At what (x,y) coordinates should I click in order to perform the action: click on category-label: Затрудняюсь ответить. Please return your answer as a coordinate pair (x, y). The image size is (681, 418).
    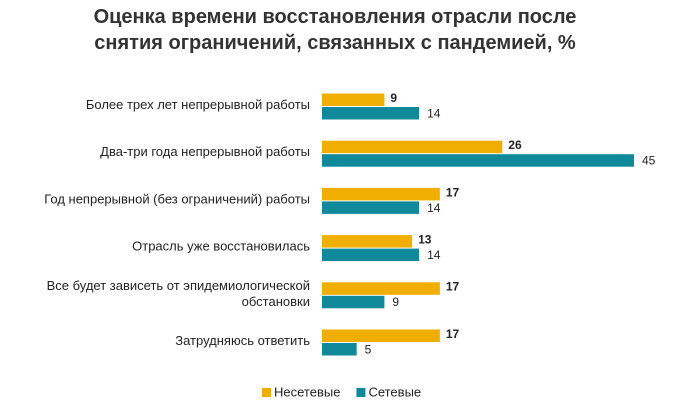
    Looking at the image, I should click on (242, 340).